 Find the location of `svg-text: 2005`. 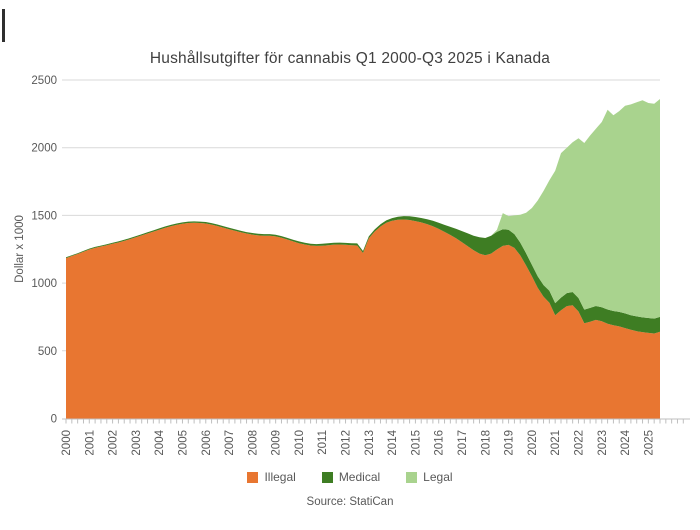

svg-text: 2005 is located at coordinates (183, 443).